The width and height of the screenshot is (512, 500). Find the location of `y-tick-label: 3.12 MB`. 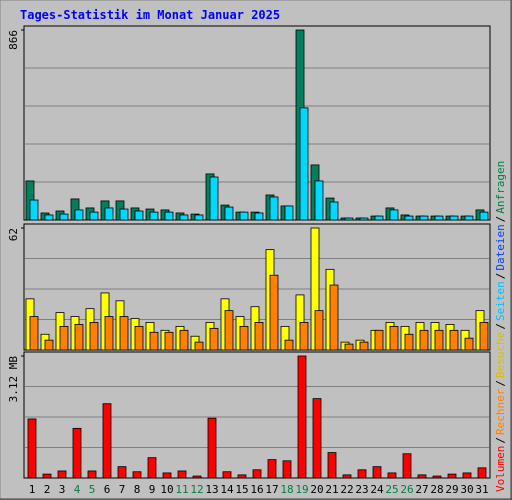

y-tick-label: 3.12 MB is located at coordinates (13, 379).